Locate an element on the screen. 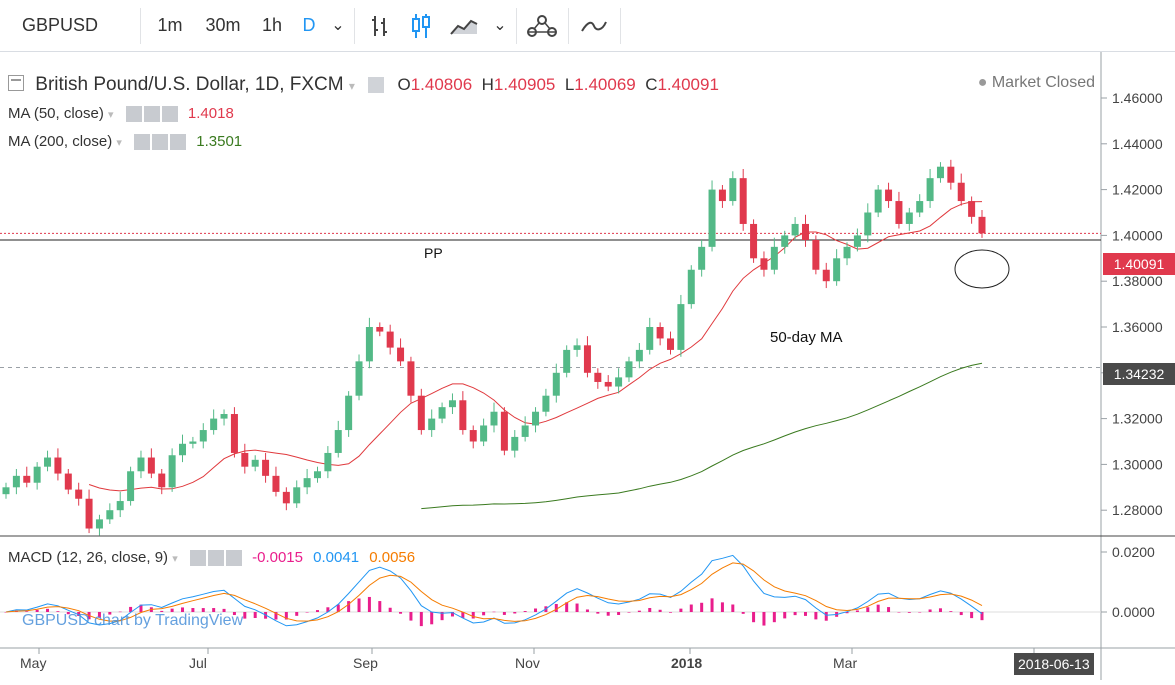 The width and height of the screenshot is (1175, 685). chart-settings-icon is located at coordinates (16, 82).